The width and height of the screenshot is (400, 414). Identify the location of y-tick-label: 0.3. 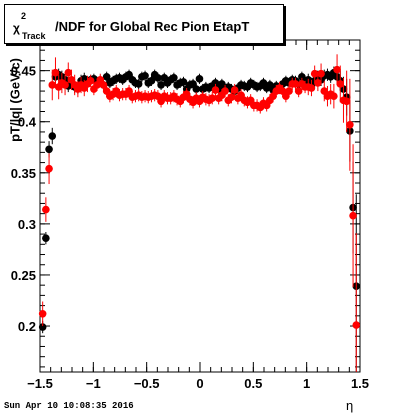
(27, 224).